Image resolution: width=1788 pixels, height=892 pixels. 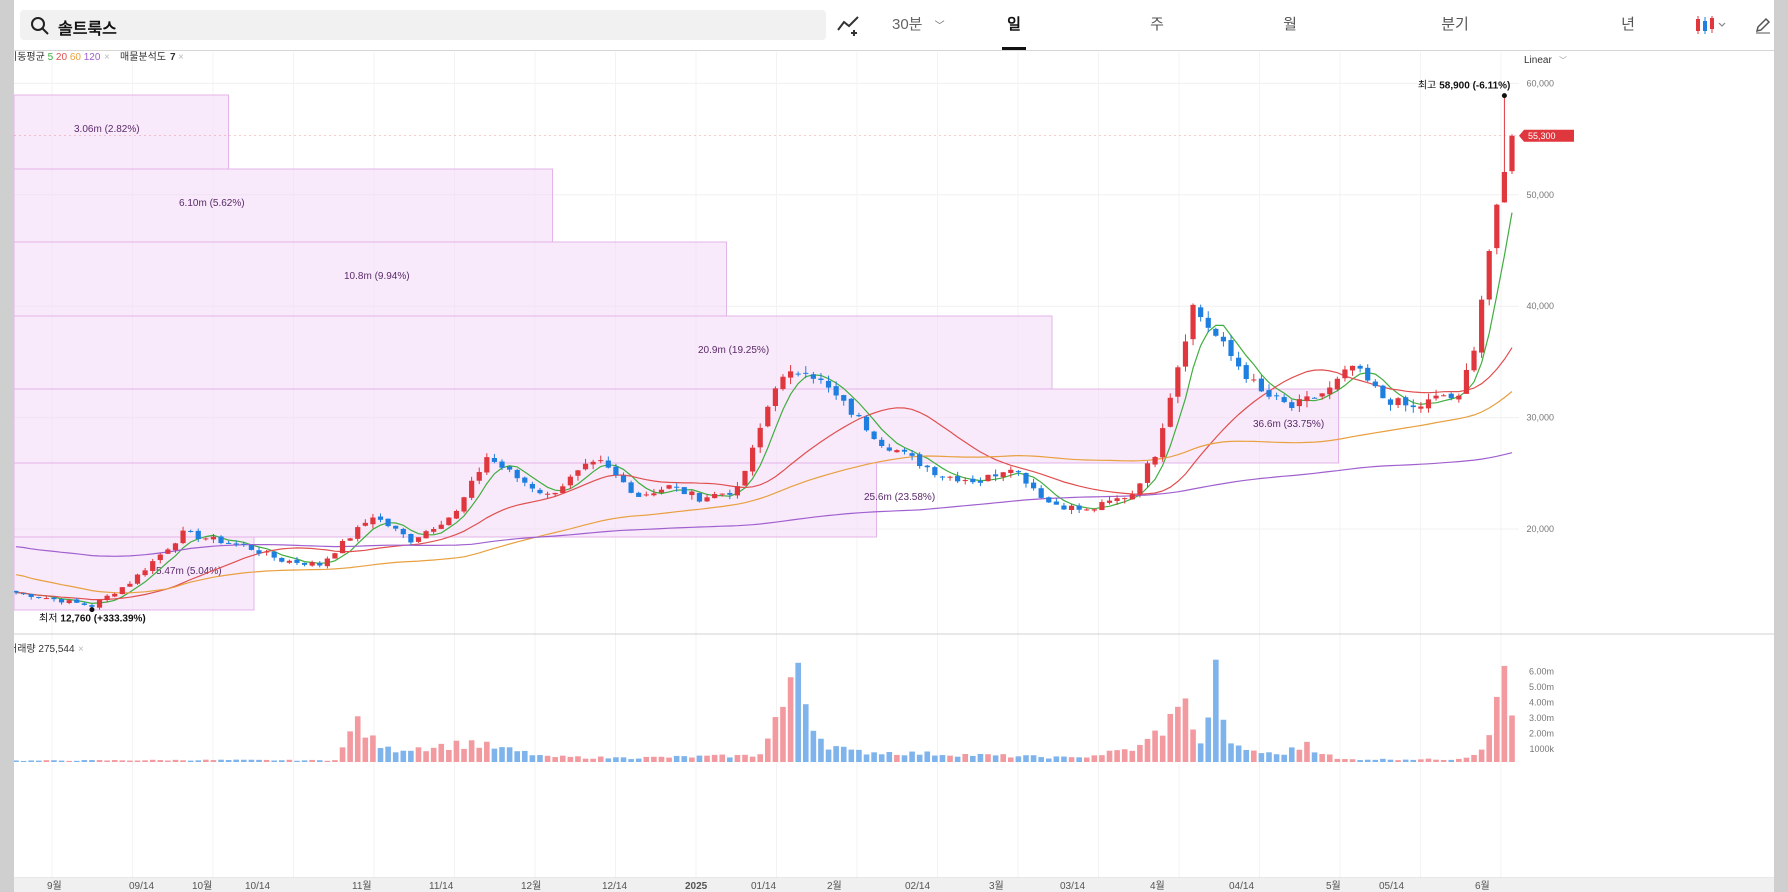 I want to click on tab-day: 일, so click(x=1014, y=30).